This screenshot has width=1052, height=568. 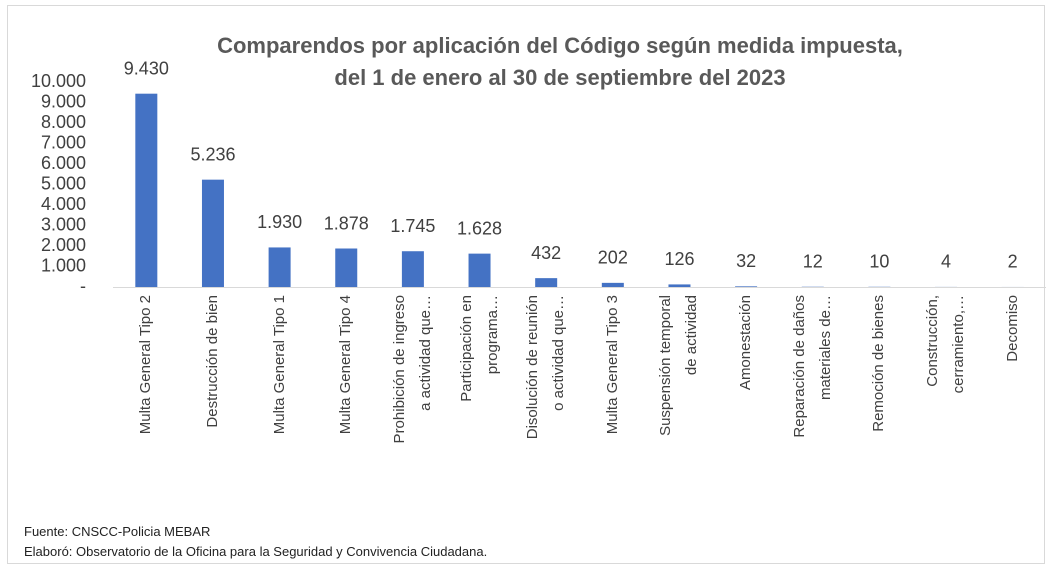 What do you see at coordinates (63, 163) in the screenshot?
I see `y-tick-label: 6.000` at bounding box center [63, 163].